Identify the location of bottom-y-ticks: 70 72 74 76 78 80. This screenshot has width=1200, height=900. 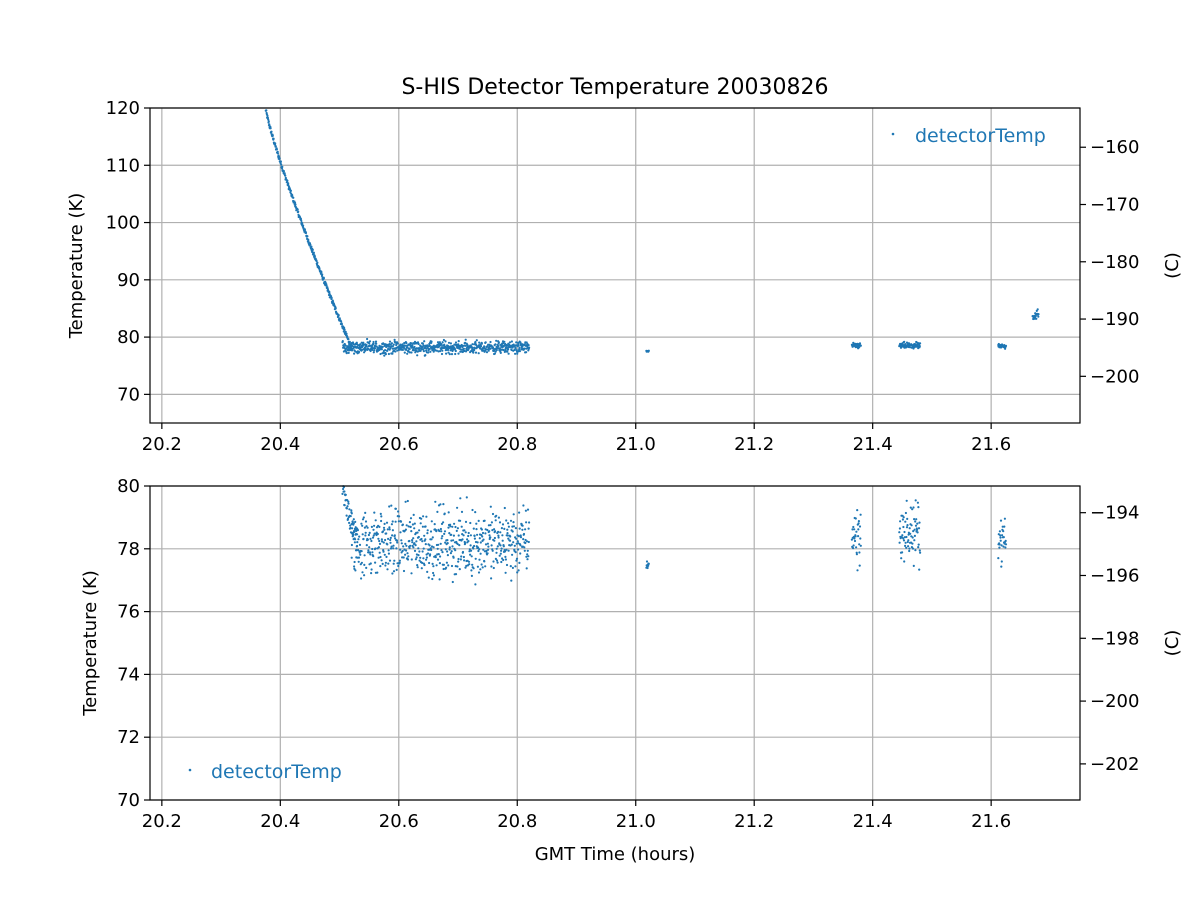
(133, 643).